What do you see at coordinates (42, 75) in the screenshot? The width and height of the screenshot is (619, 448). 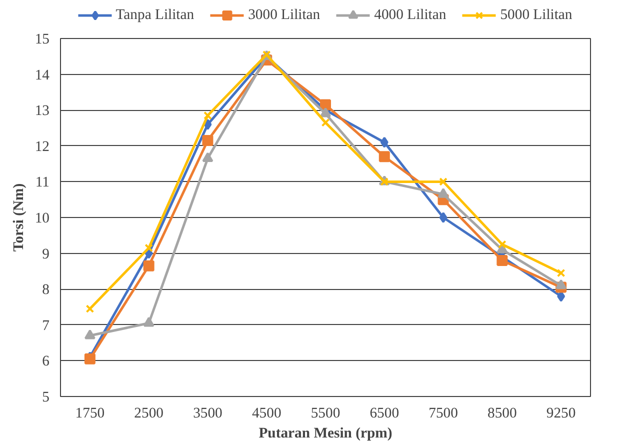 I see `y-tick-label: 14` at bounding box center [42, 75].